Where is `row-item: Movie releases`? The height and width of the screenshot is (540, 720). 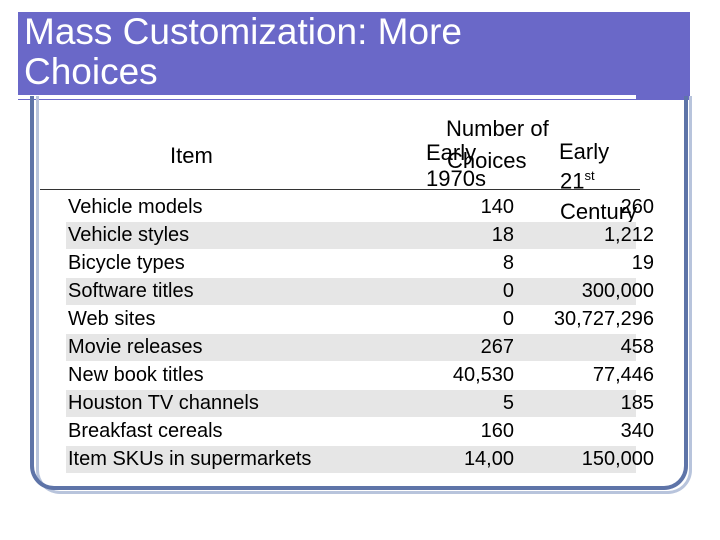 row-item: Movie releases is located at coordinates (135, 347).